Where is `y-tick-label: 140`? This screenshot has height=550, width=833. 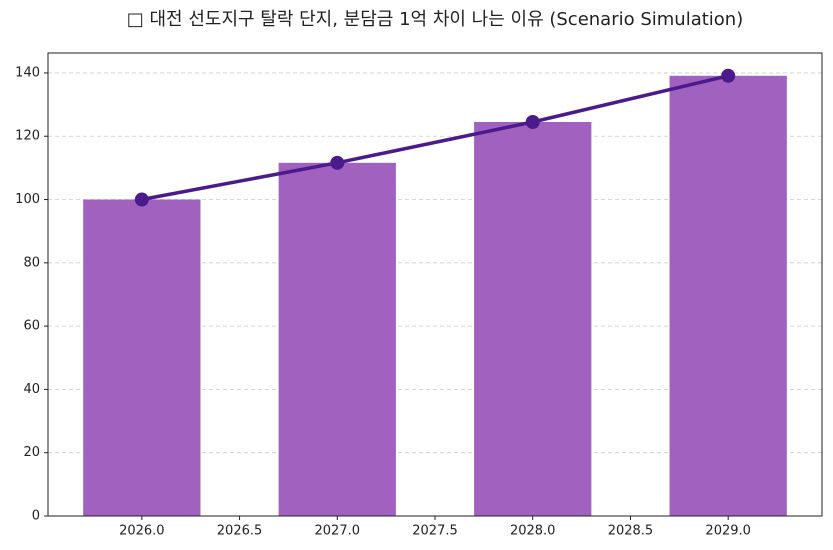 y-tick-label: 140 is located at coordinates (27, 72).